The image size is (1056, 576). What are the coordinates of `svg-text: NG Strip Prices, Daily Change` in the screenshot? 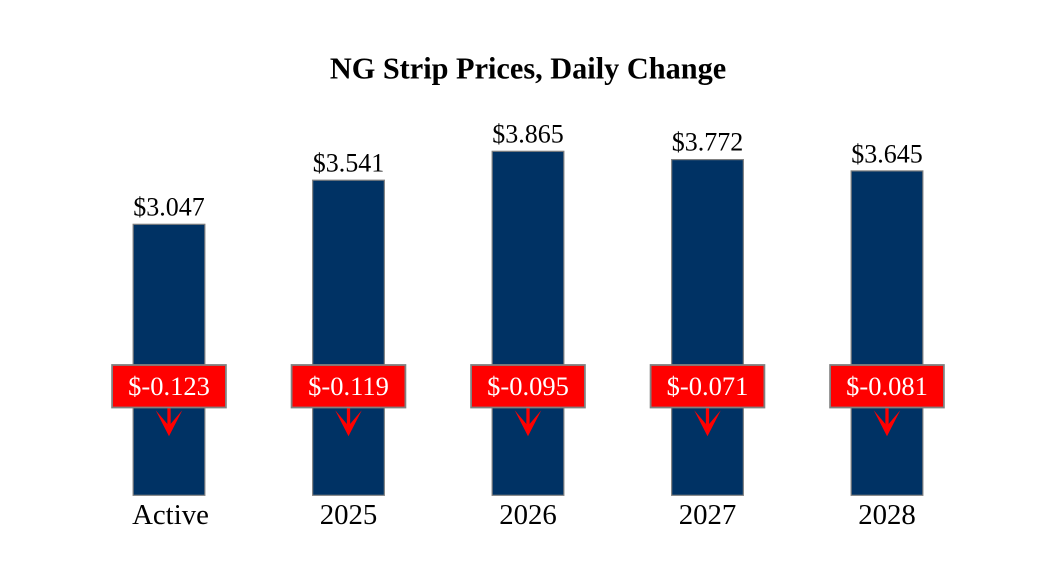 It's located at (528, 68).